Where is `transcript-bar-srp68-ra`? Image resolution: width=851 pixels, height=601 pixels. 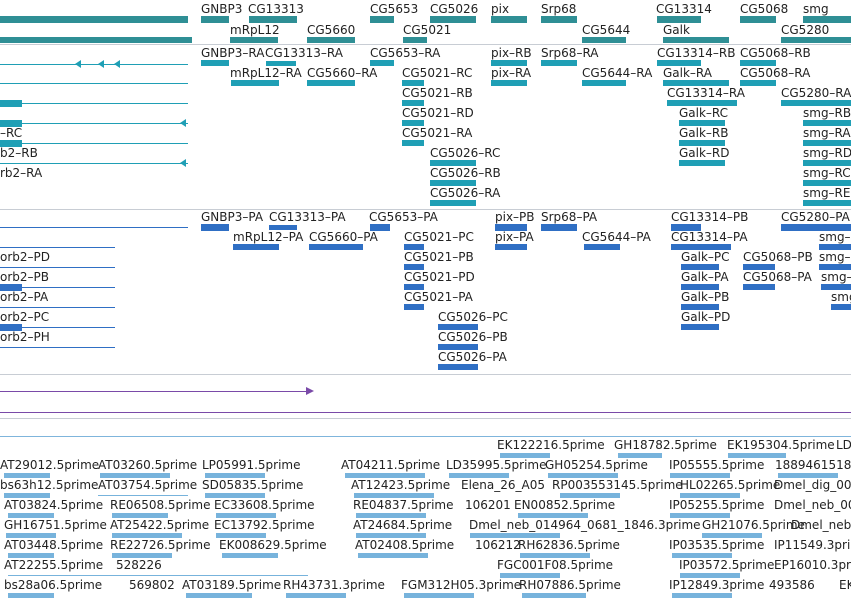 transcript-bar-srp68-ra is located at coordinates (559, 63).